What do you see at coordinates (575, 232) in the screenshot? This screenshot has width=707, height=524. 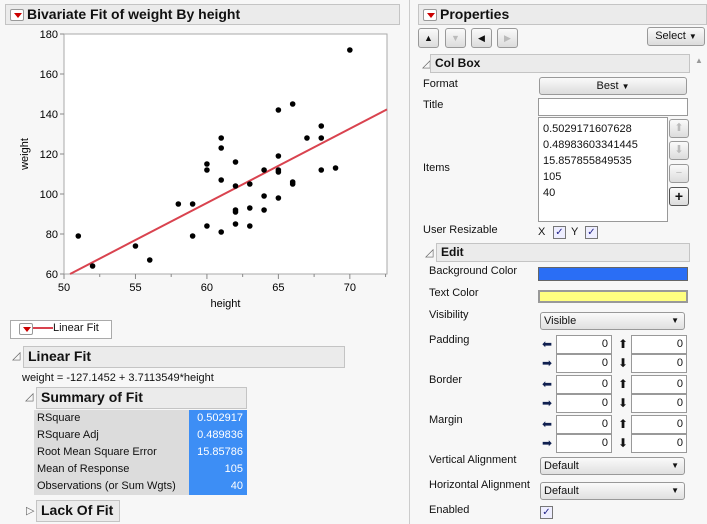 I see `y-label: Y` at bounding box center [575, 232].